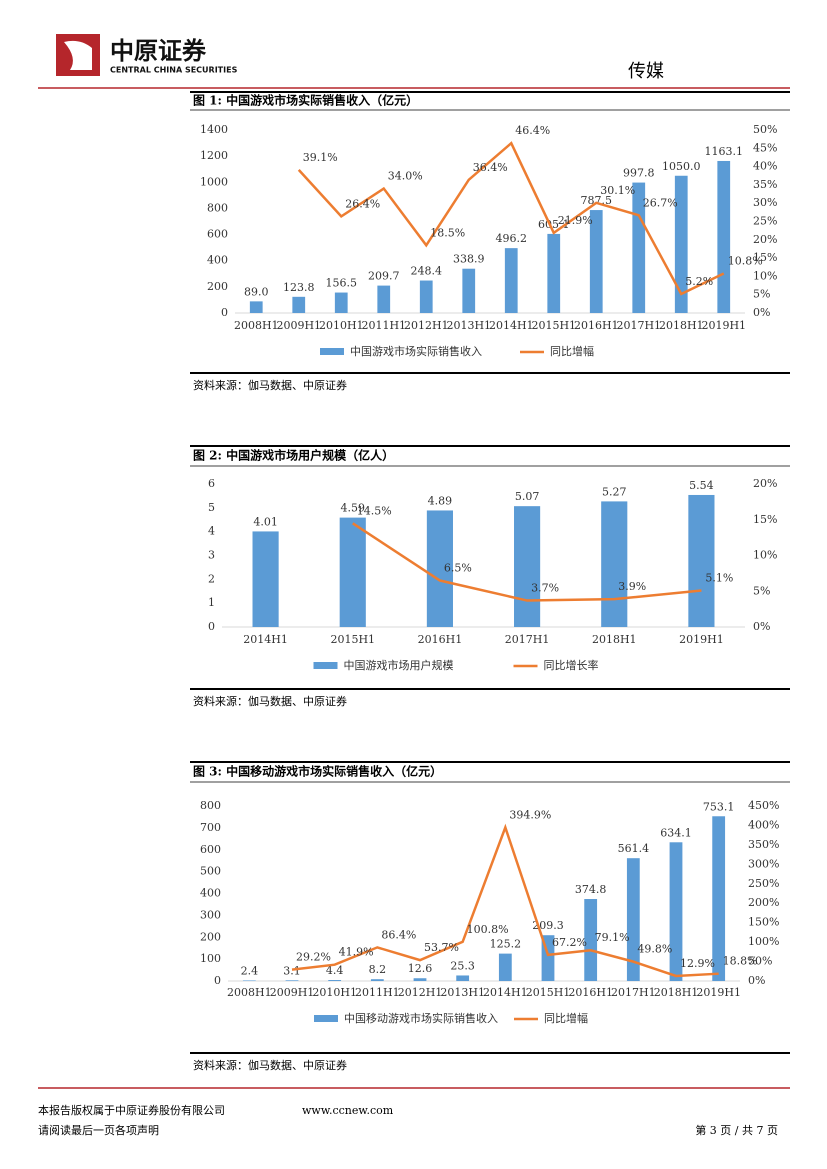  What do you see at coordinates (614, 491) in the screenshot?
I see `bar-label: 5.27` at bounding box center [614, 491].